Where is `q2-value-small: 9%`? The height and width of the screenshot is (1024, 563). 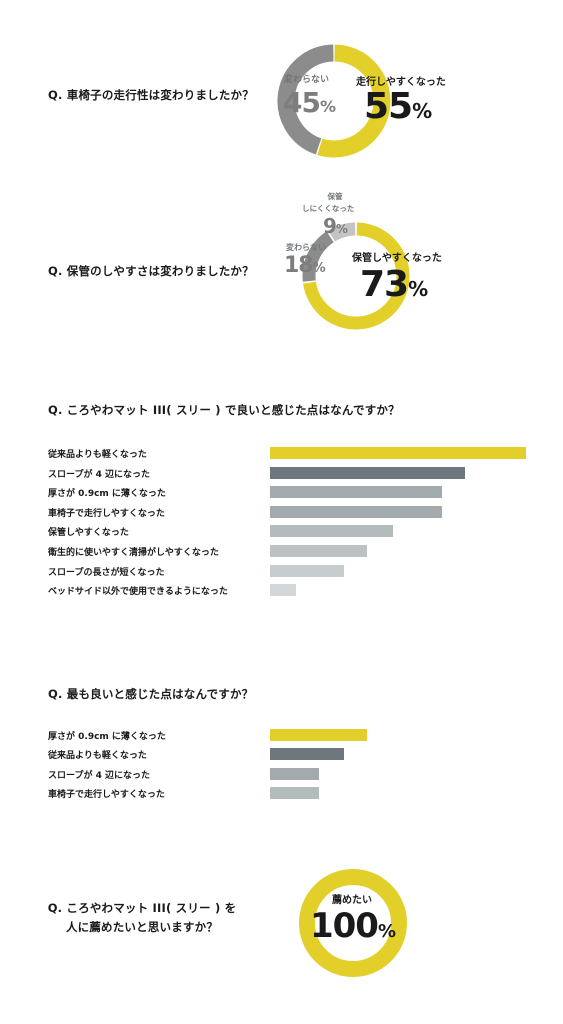
q2-value-small: 9% is located at coordinates (335, 226).